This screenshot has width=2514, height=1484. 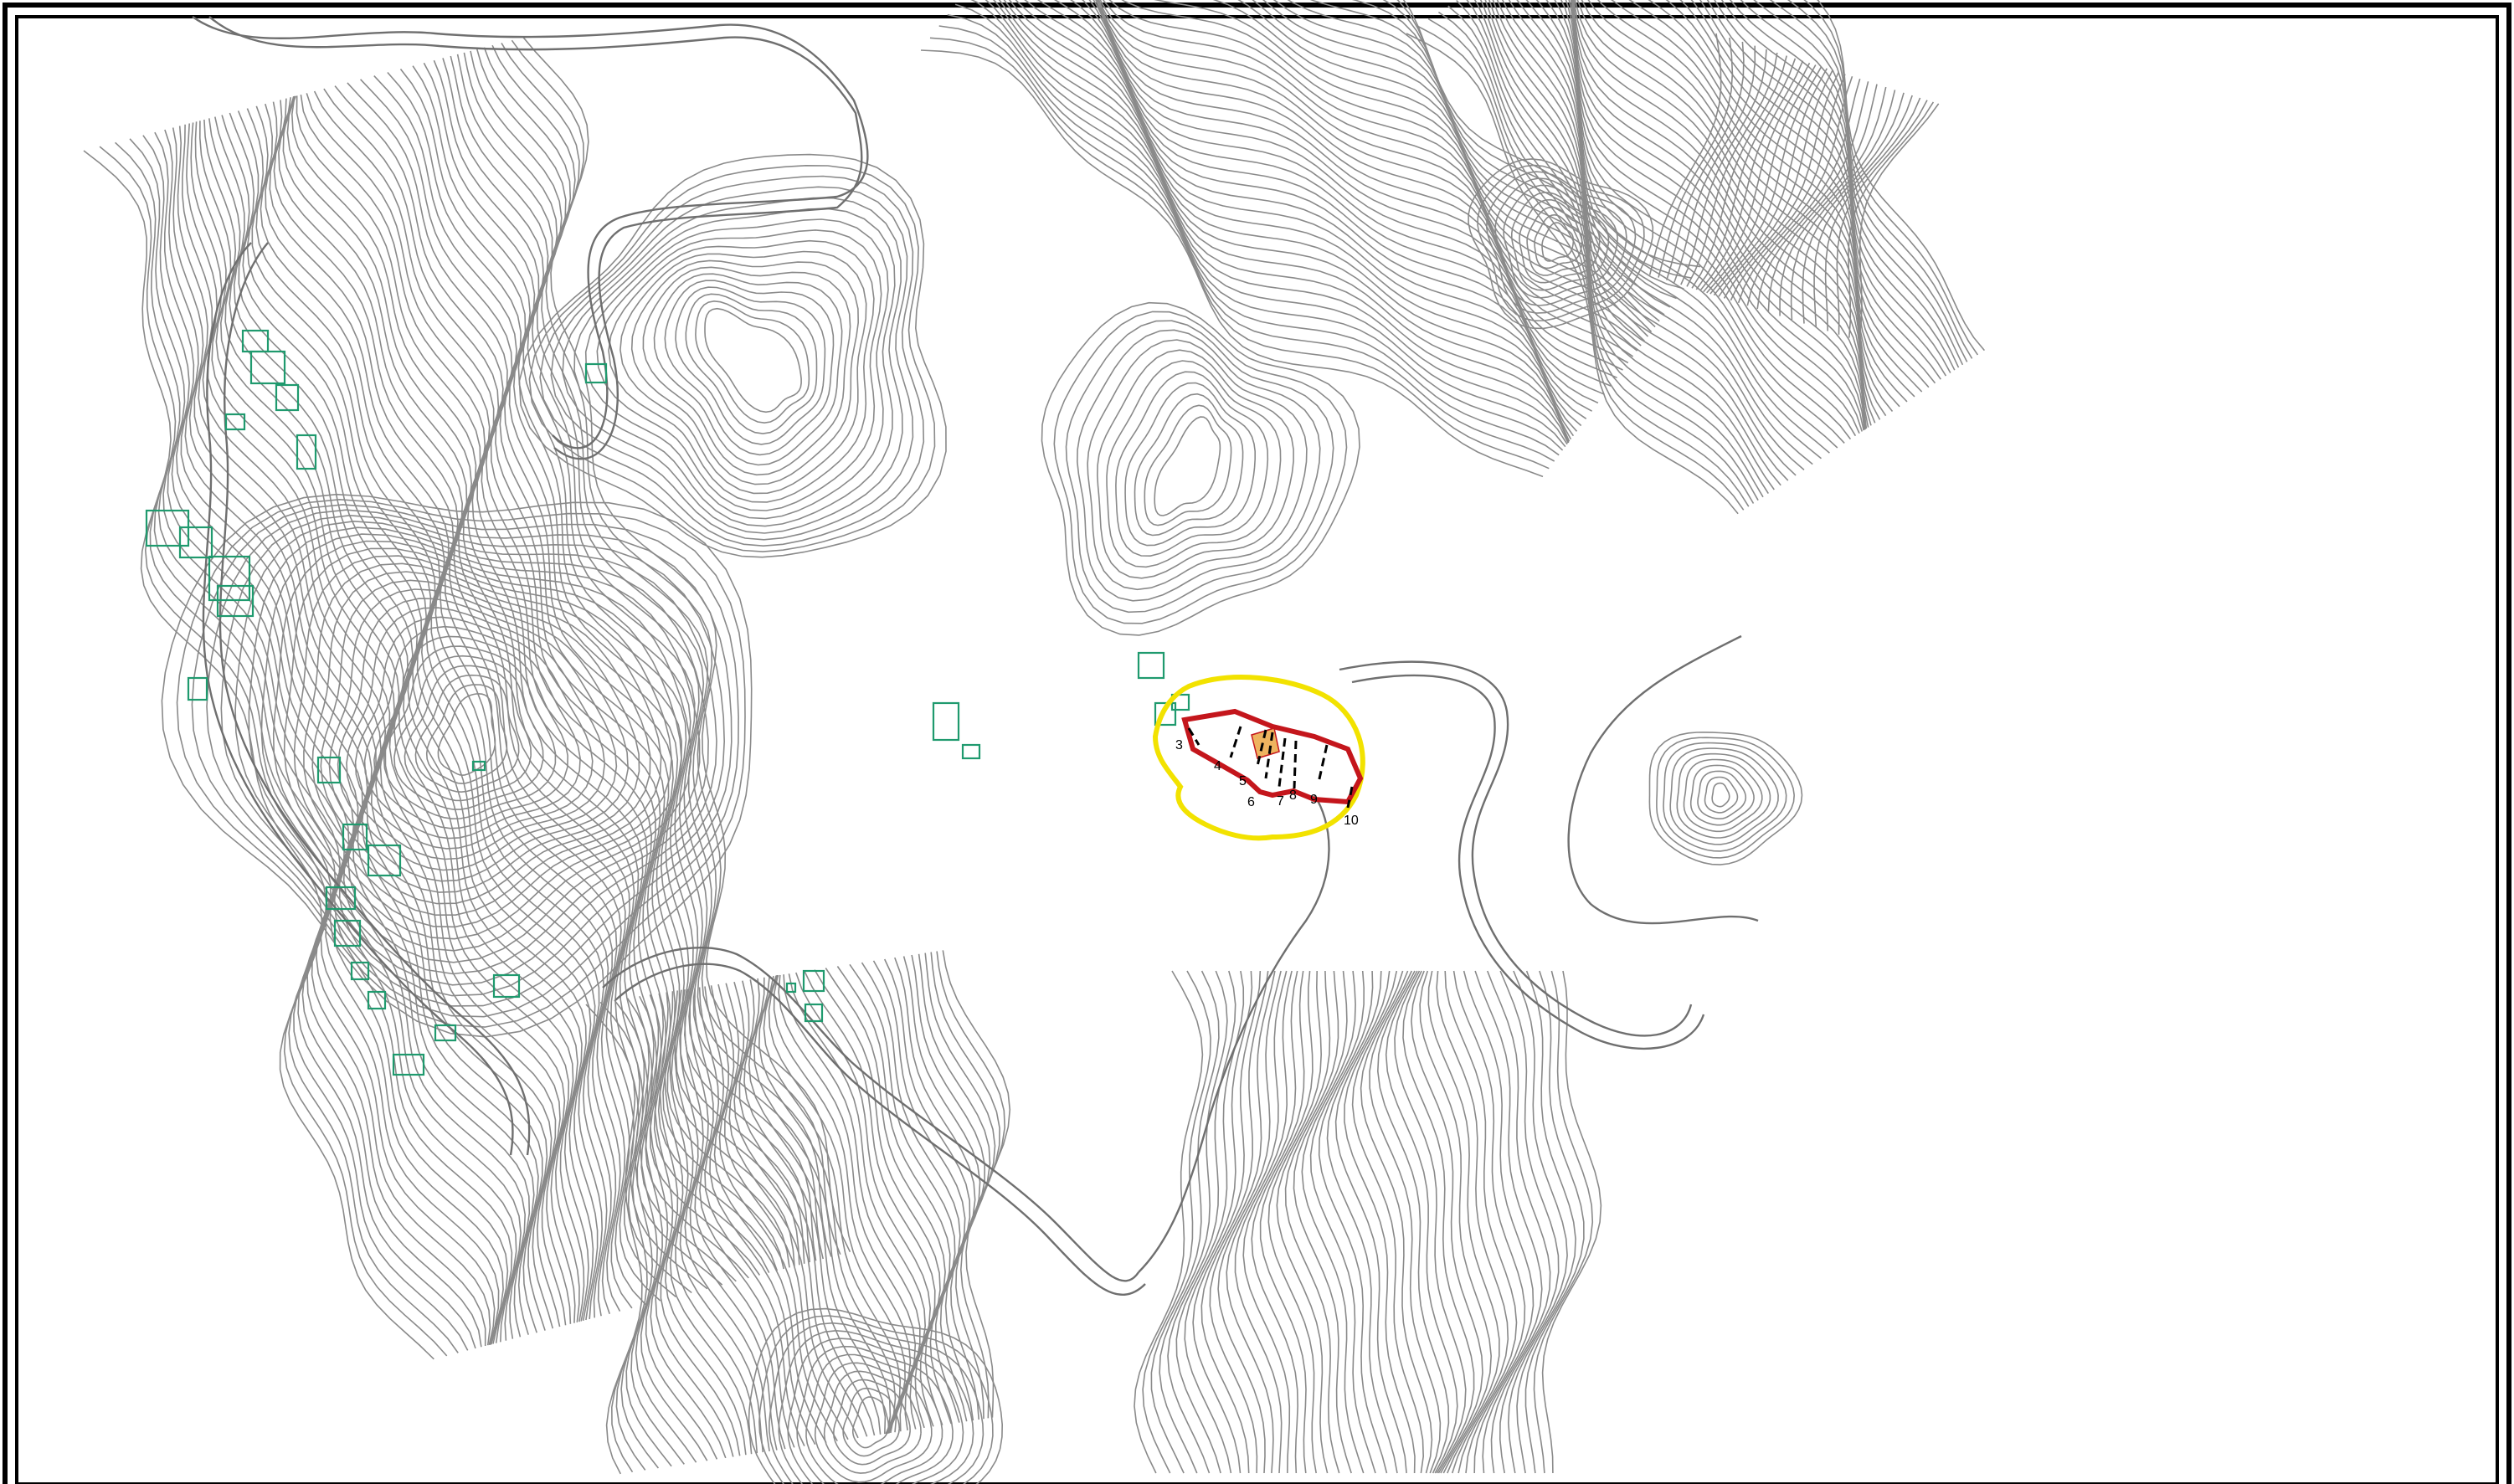 What do you see at coordinates (1280, 802) in the screenshot?
I see `section-label-7: 7` at bounding box center [1280, 802].